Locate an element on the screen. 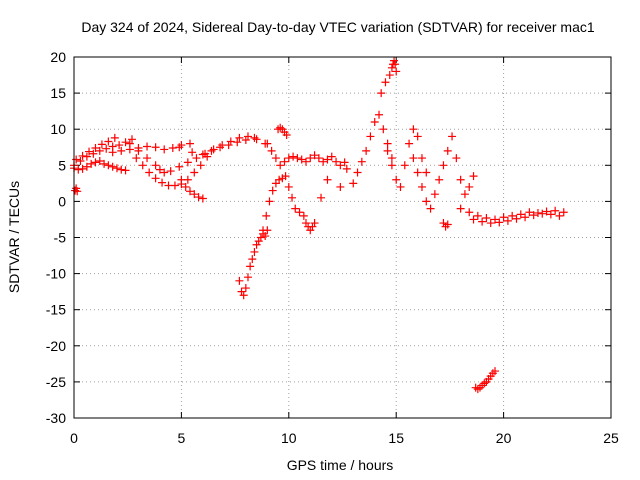 This screenshot has height=480, width=640. series-sat-m is located at coordinates (282, 131).